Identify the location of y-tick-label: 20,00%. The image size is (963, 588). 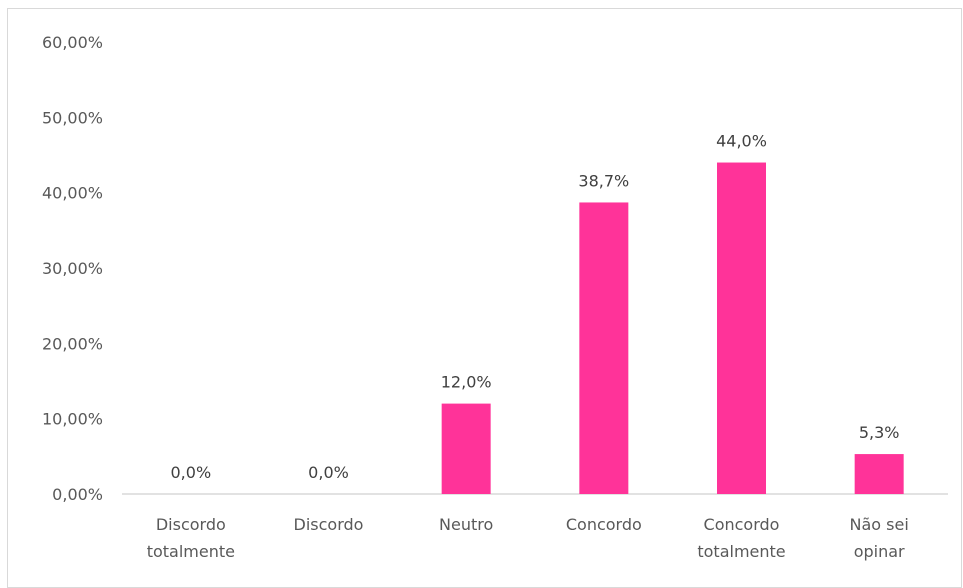
(72, 343).